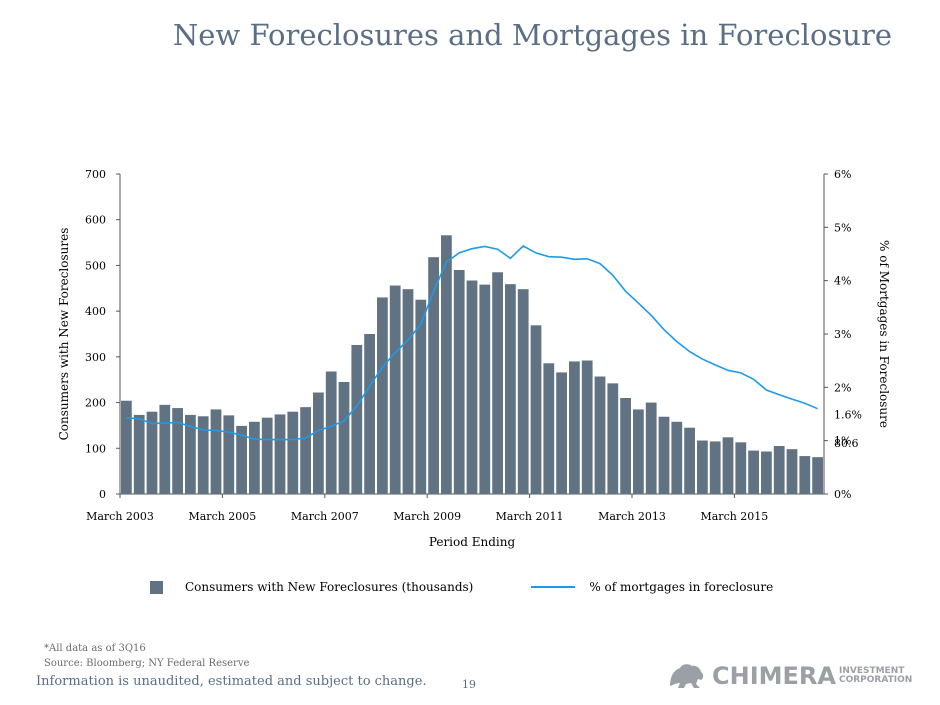 The image size is (940, 705). I want to click on y-tick-label: 100, so click(95, 448).